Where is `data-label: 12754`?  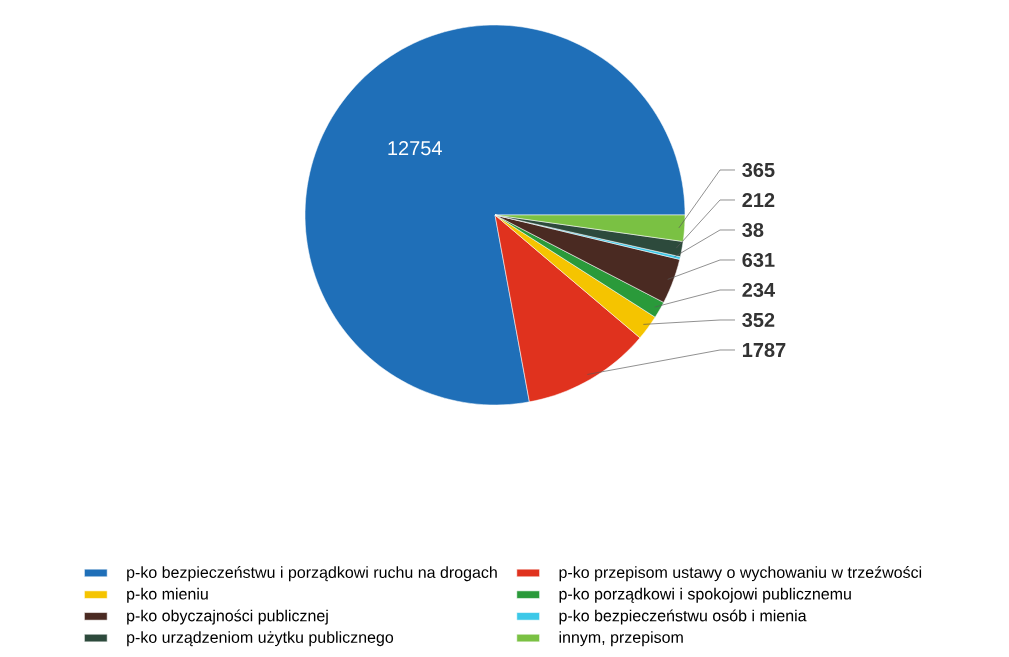 data-label: 12754 is located at coordinates (415, 148).